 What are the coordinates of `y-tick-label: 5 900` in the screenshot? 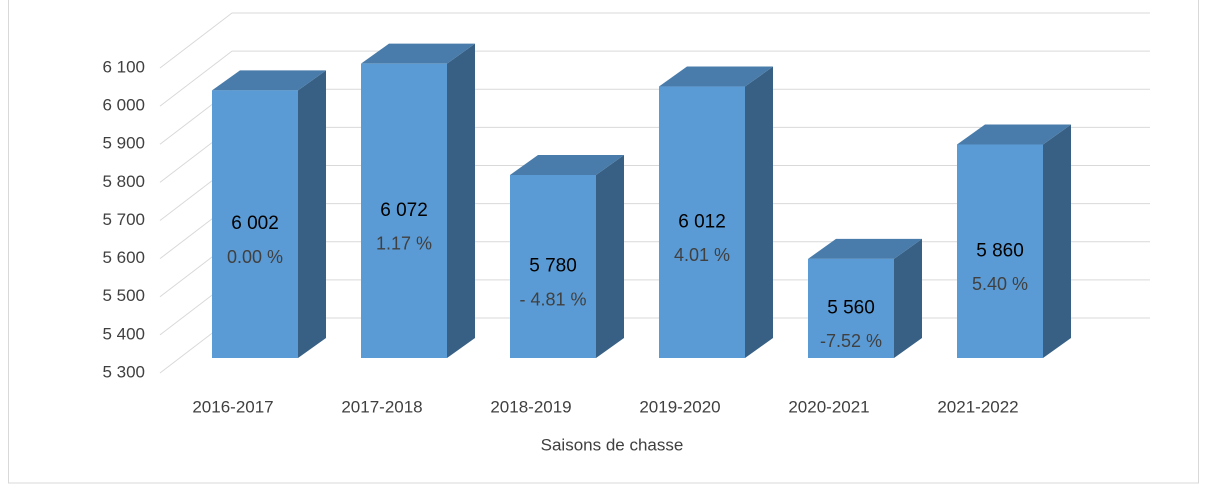 It's located at (123, 143).